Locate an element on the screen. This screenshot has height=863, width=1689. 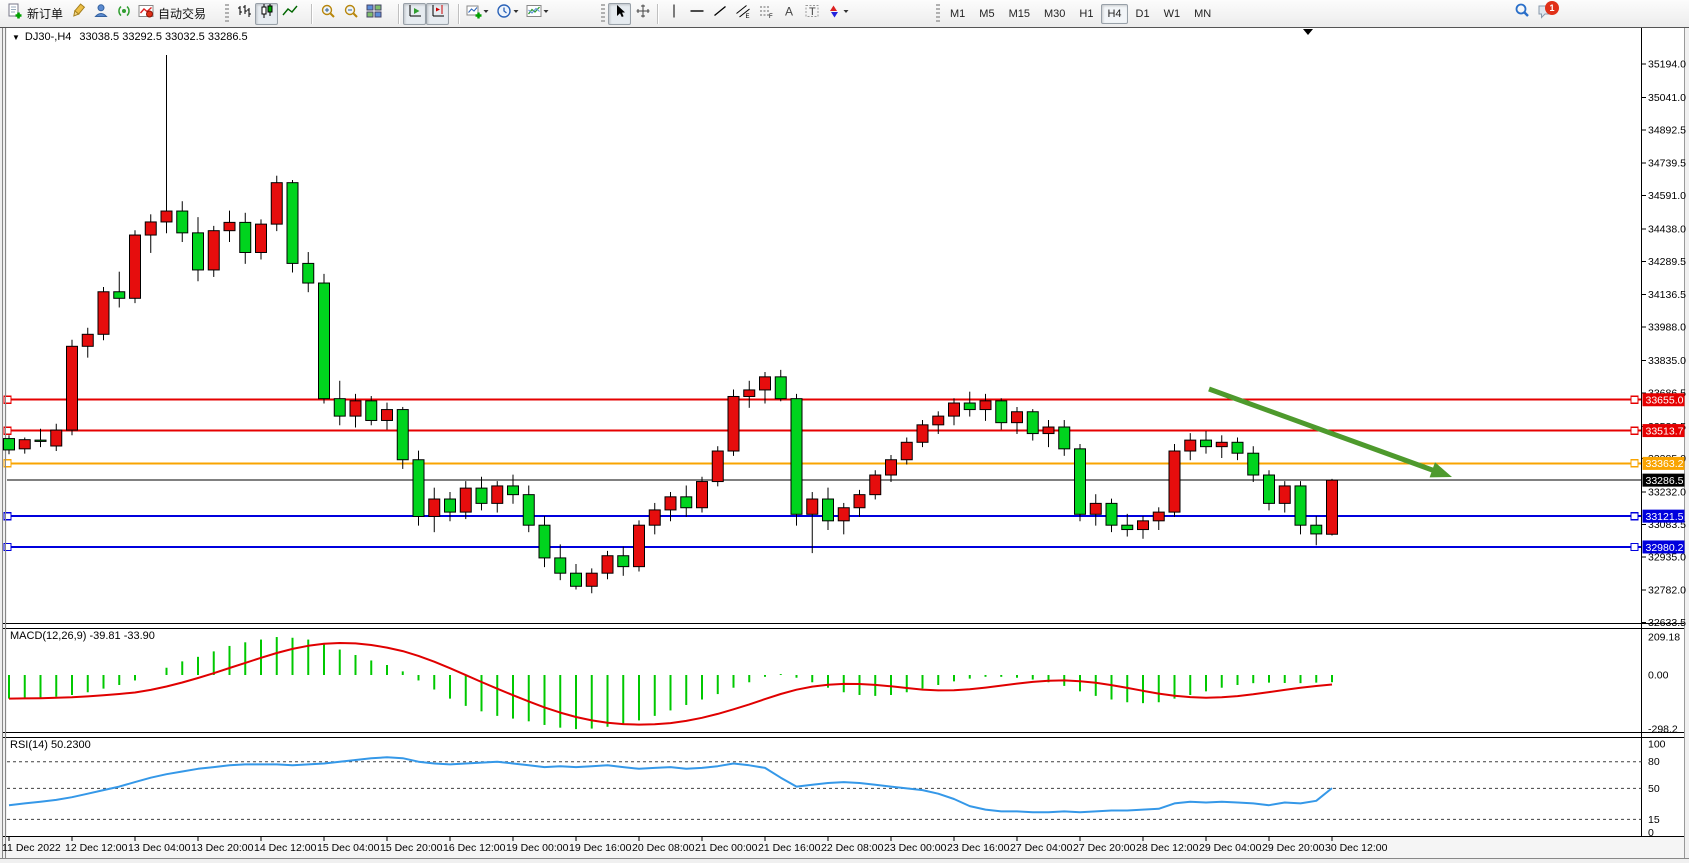
svg-text: 33286.5 is located at coordinates (1665, 481).